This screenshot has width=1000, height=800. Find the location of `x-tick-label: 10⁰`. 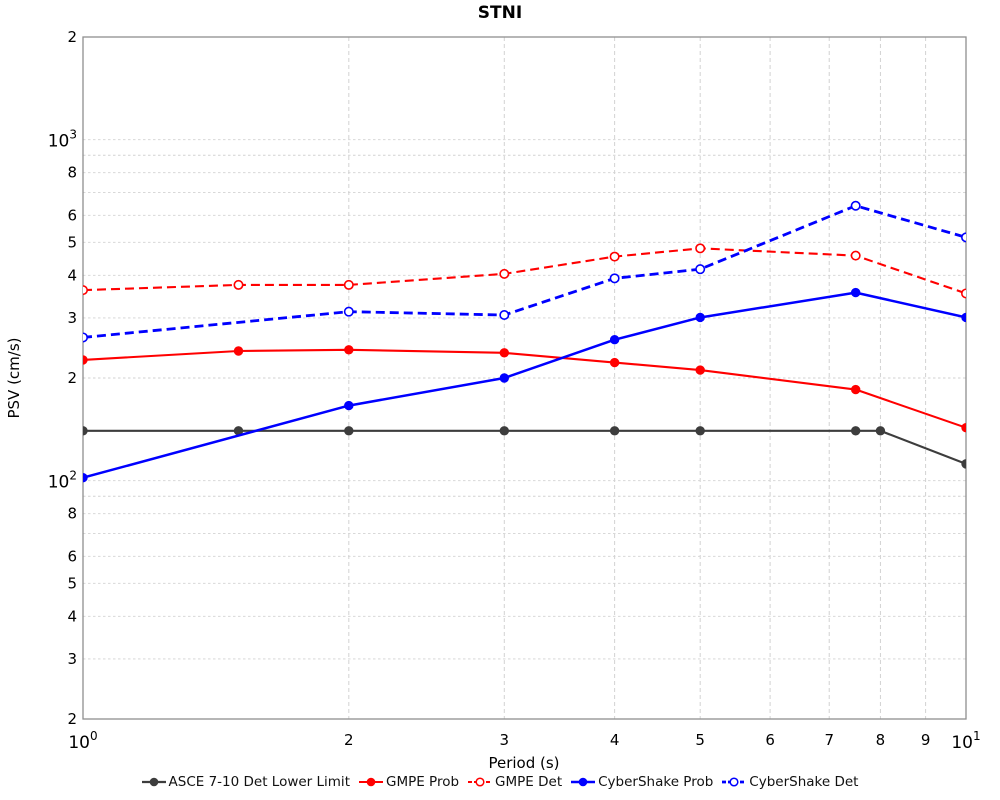

x-tick-label: 10⁰ is located at coordinates (82, 741).